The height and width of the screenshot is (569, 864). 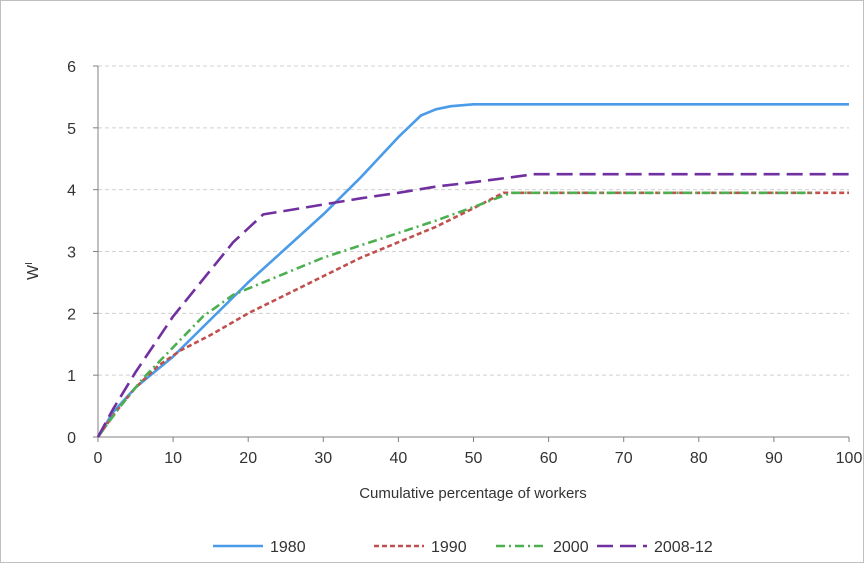 What do you see at coordinates (71, 191) in the screenshot?
I see `y-tick-label: 4` at bounding box center [71, 191].